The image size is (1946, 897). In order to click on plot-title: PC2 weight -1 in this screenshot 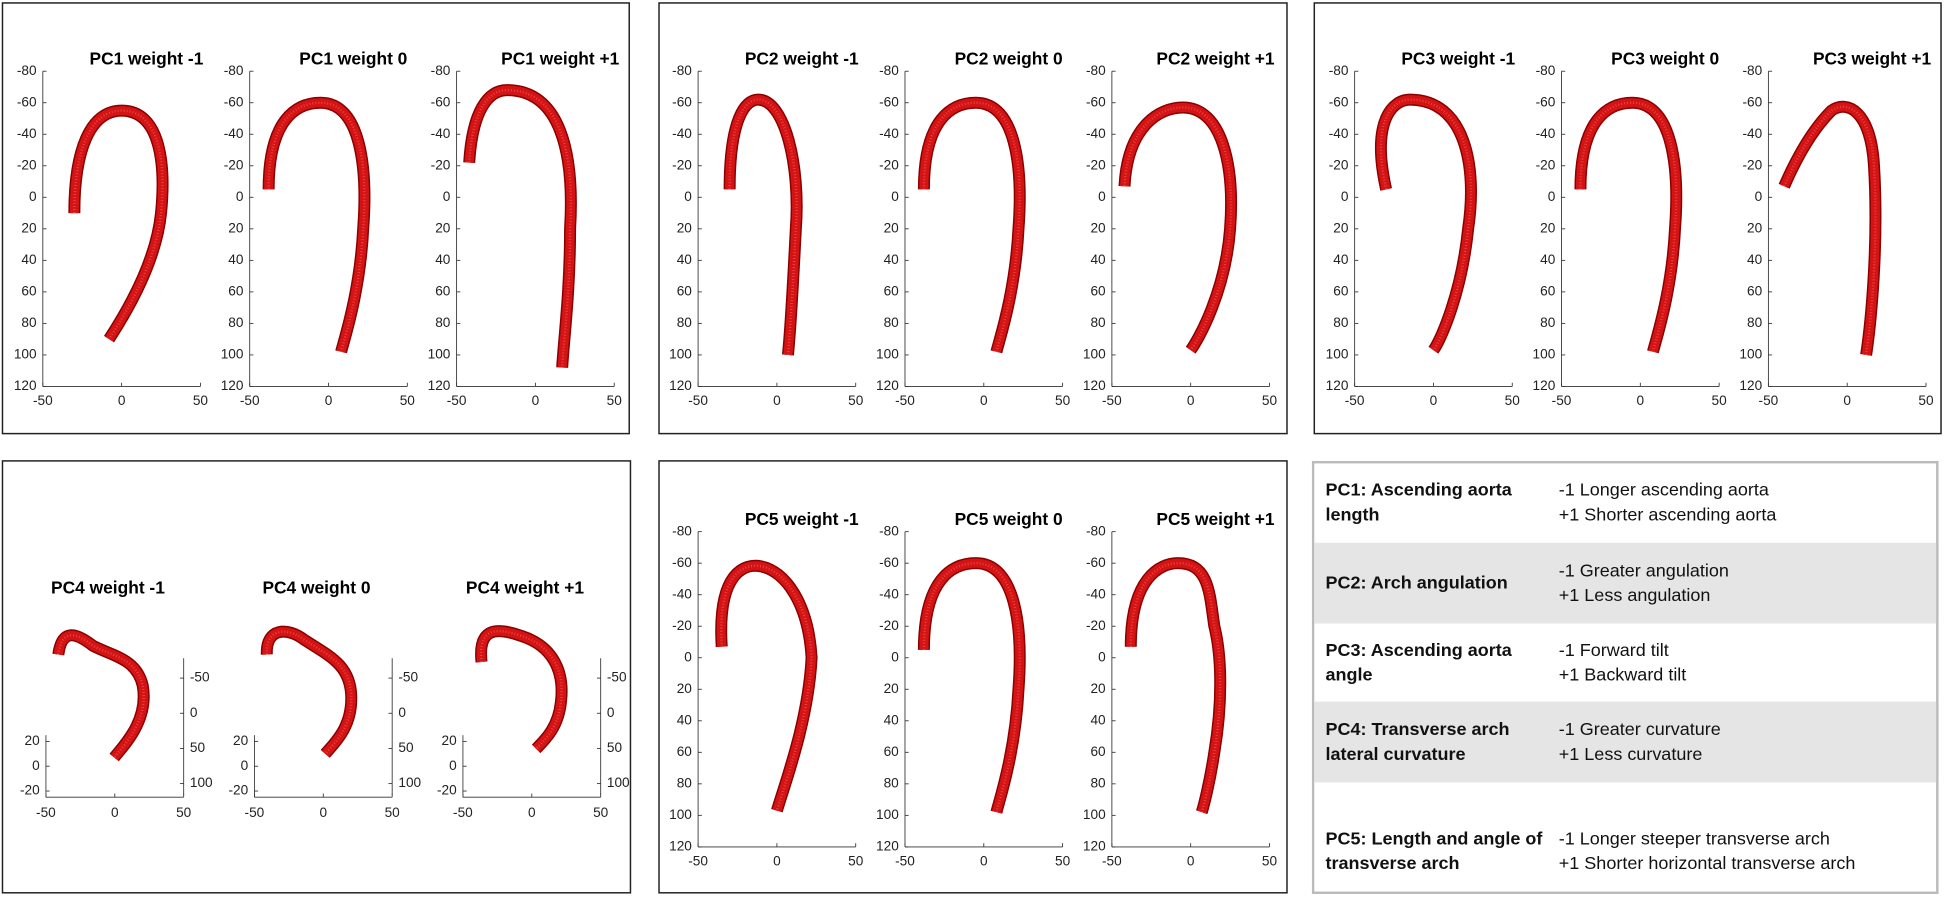, I will do `click(802, 59)`.